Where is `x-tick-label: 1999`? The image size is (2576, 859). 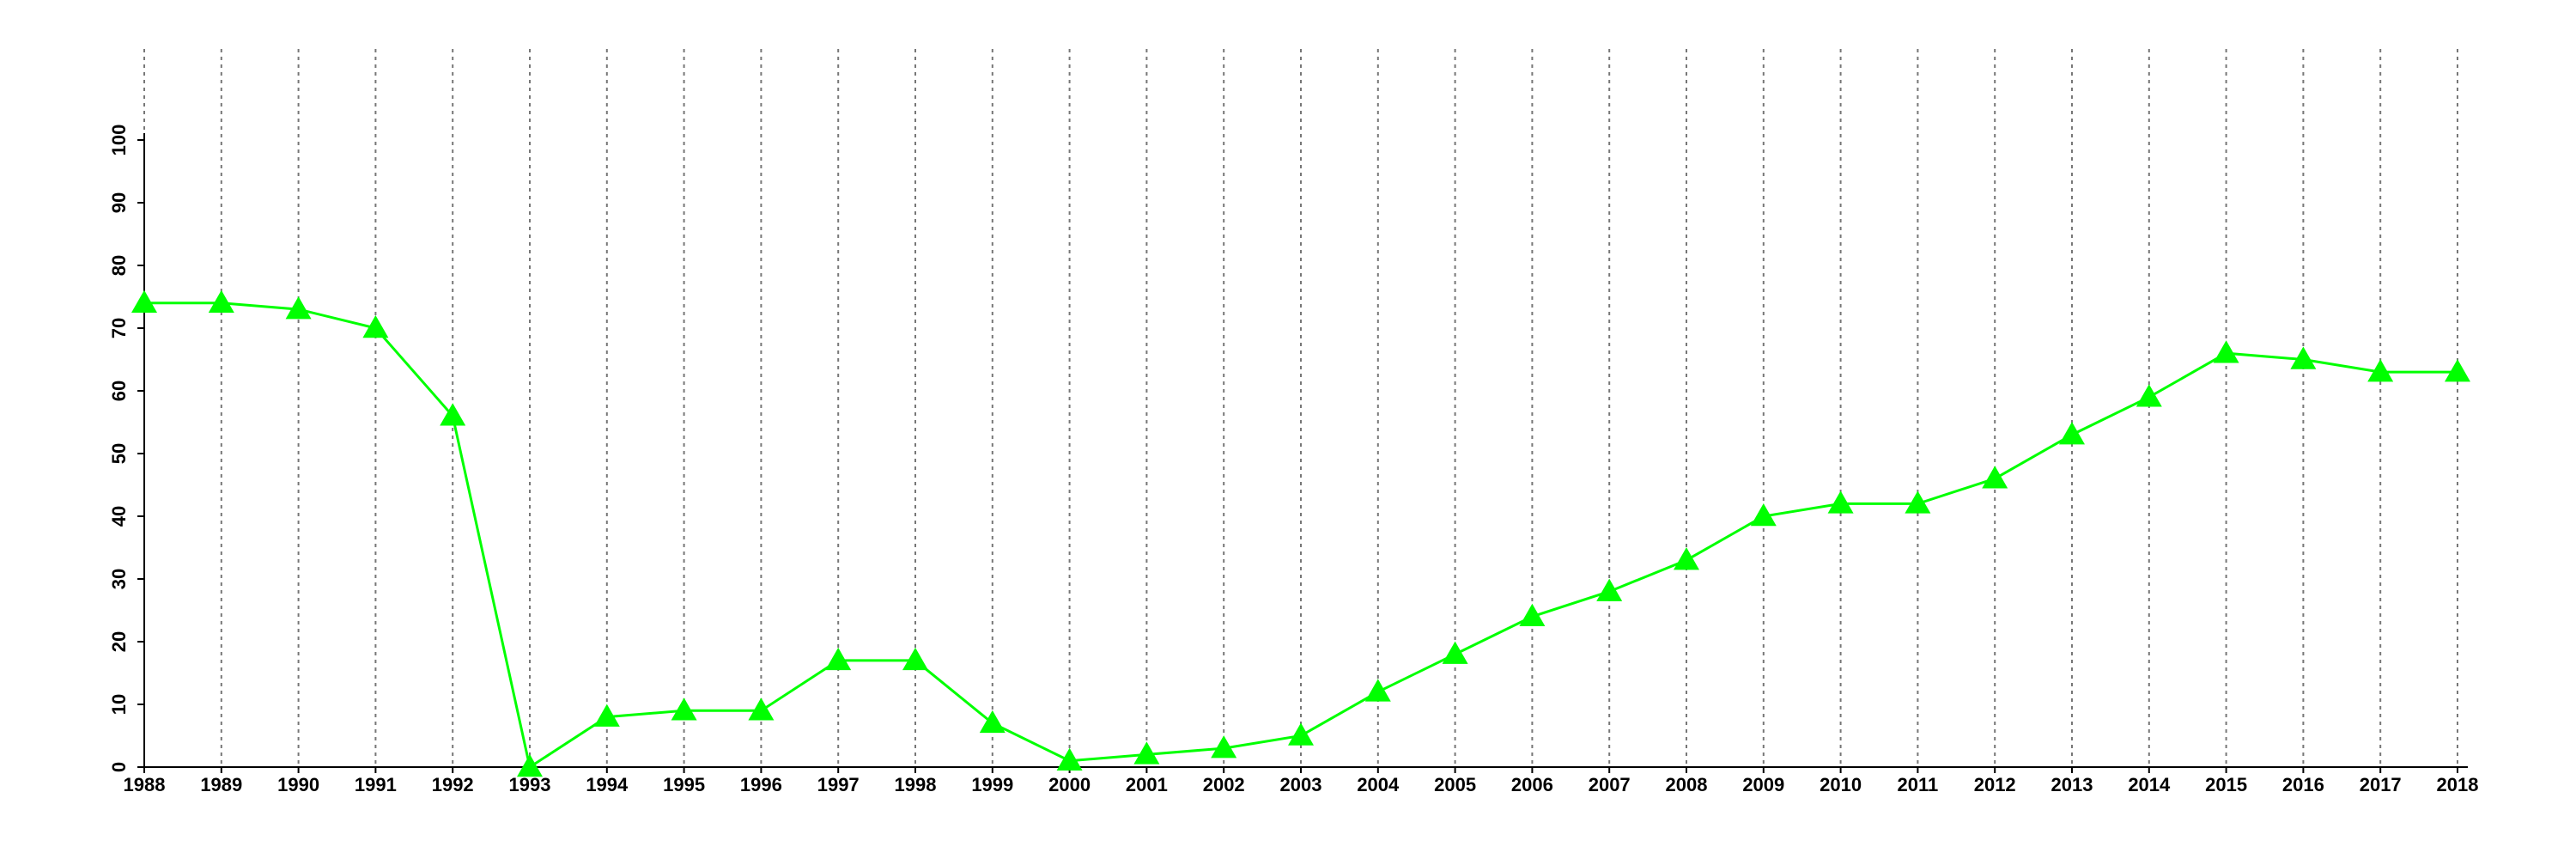 x-tick-label: 1999 is located at coordinates (992, 784).